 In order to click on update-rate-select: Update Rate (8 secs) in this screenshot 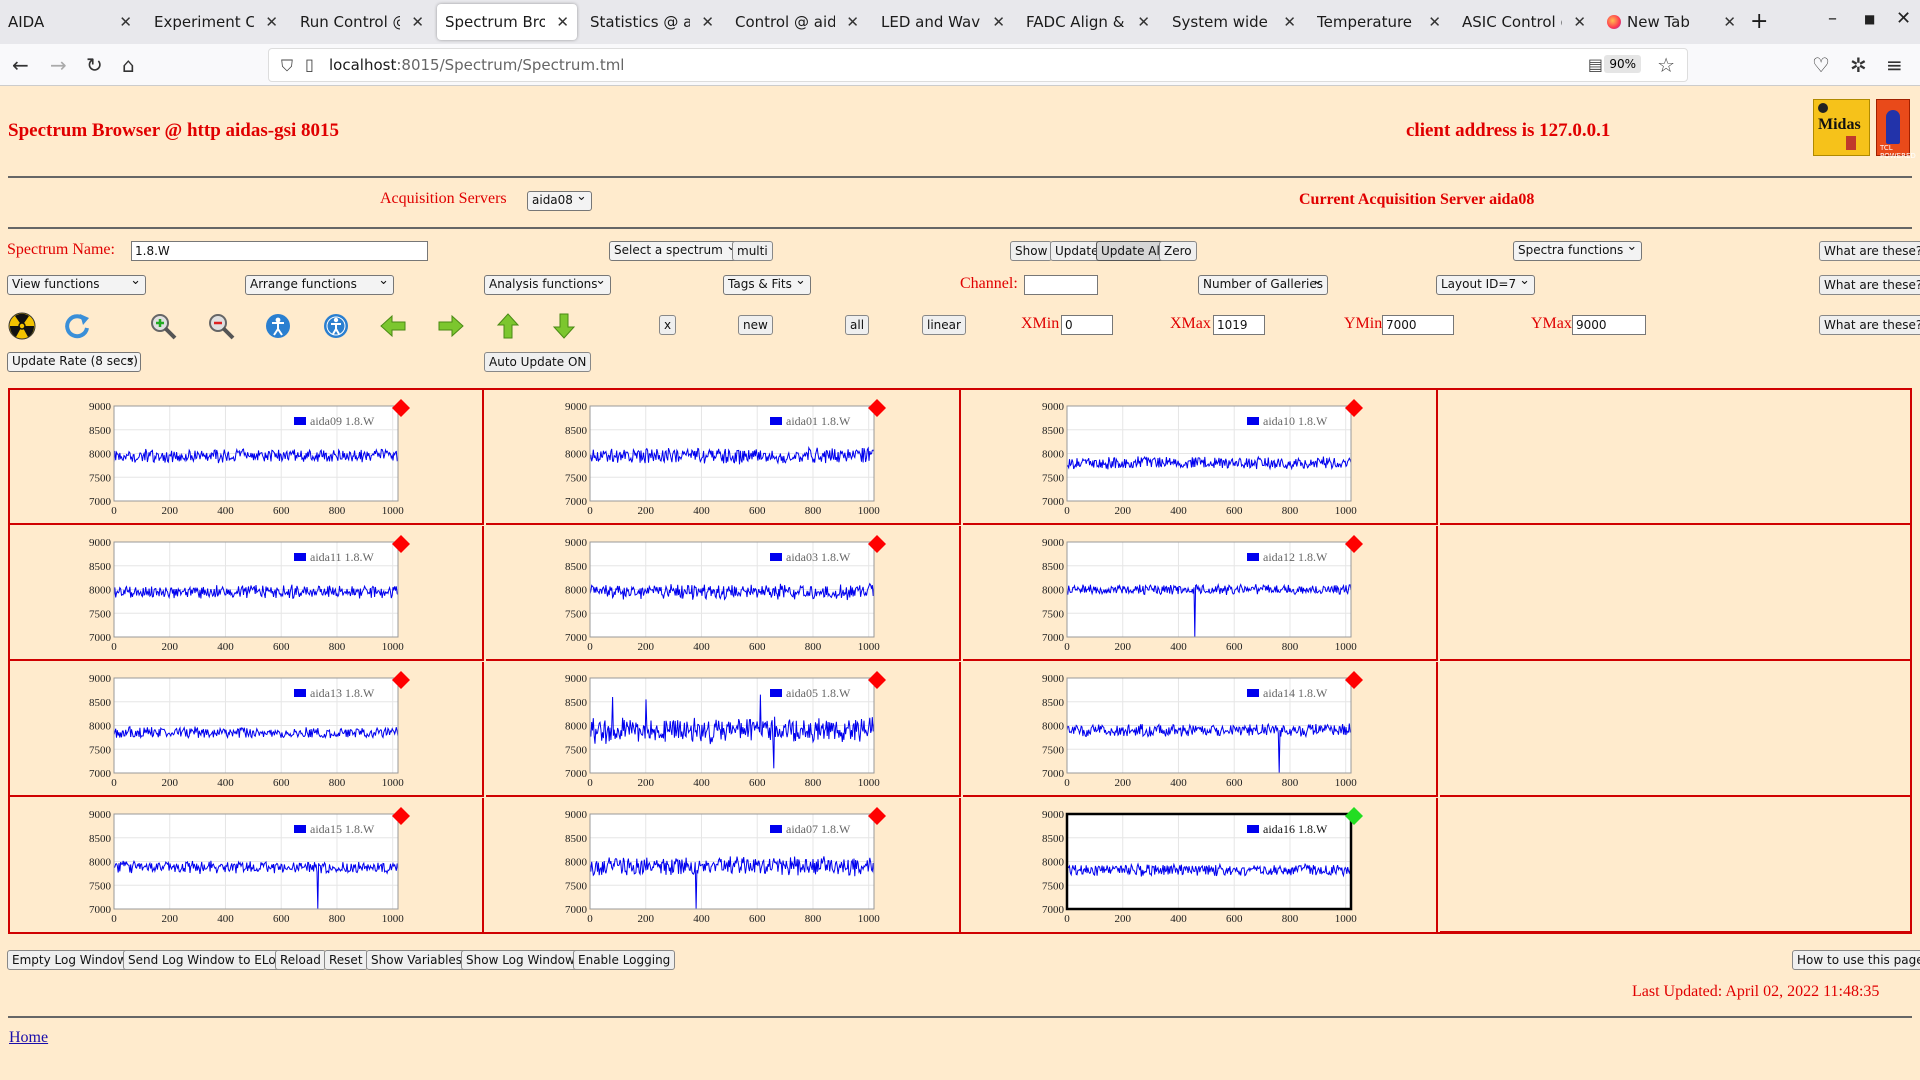, I will do `click(74, 361)`.